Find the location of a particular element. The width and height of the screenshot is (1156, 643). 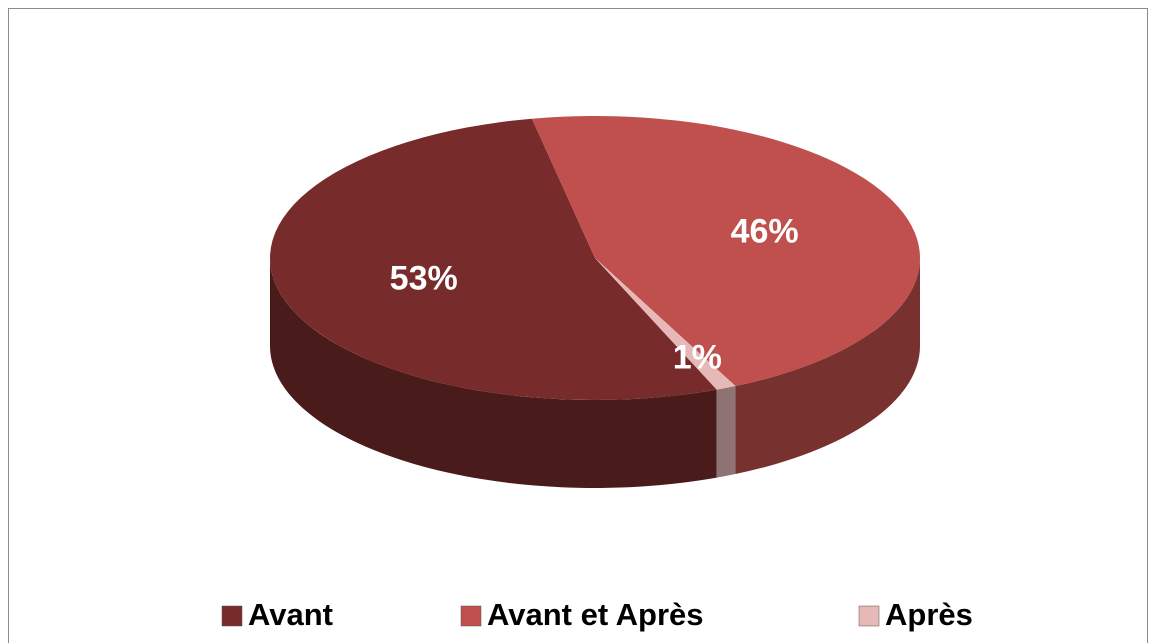

data-label: 46% is located at coordinates (765, 231).